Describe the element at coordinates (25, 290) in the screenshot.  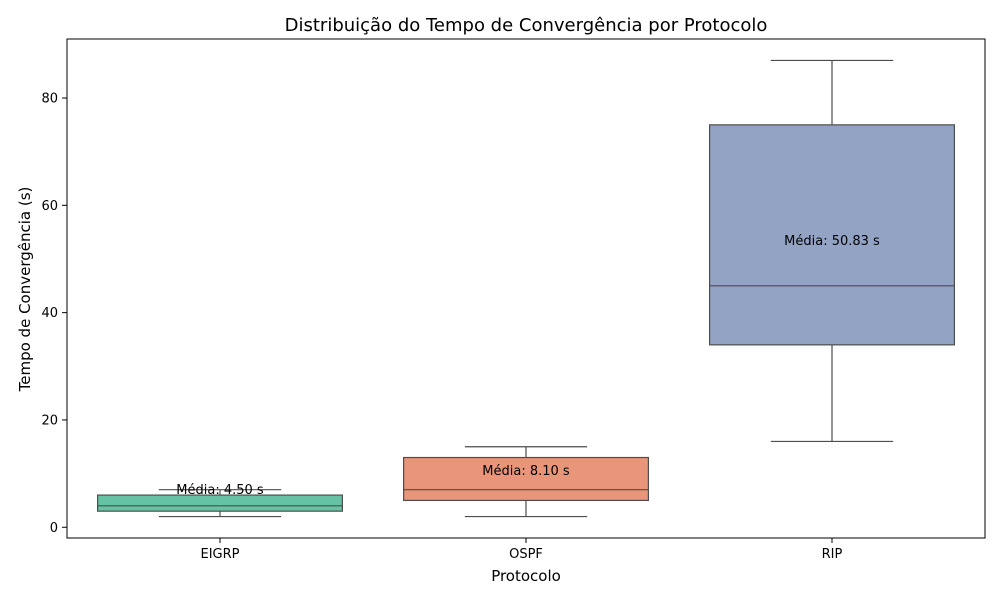
I see `y-axis-label: Tempo de Convergência (s)` at that location.